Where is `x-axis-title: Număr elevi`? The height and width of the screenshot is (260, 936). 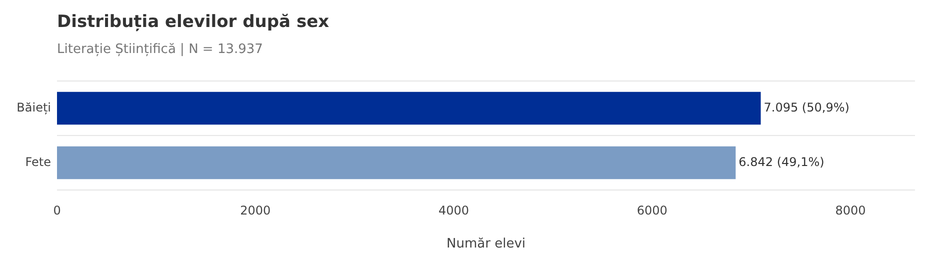
x-axis-title: Număr elevi is located at coordinates (486, 244).